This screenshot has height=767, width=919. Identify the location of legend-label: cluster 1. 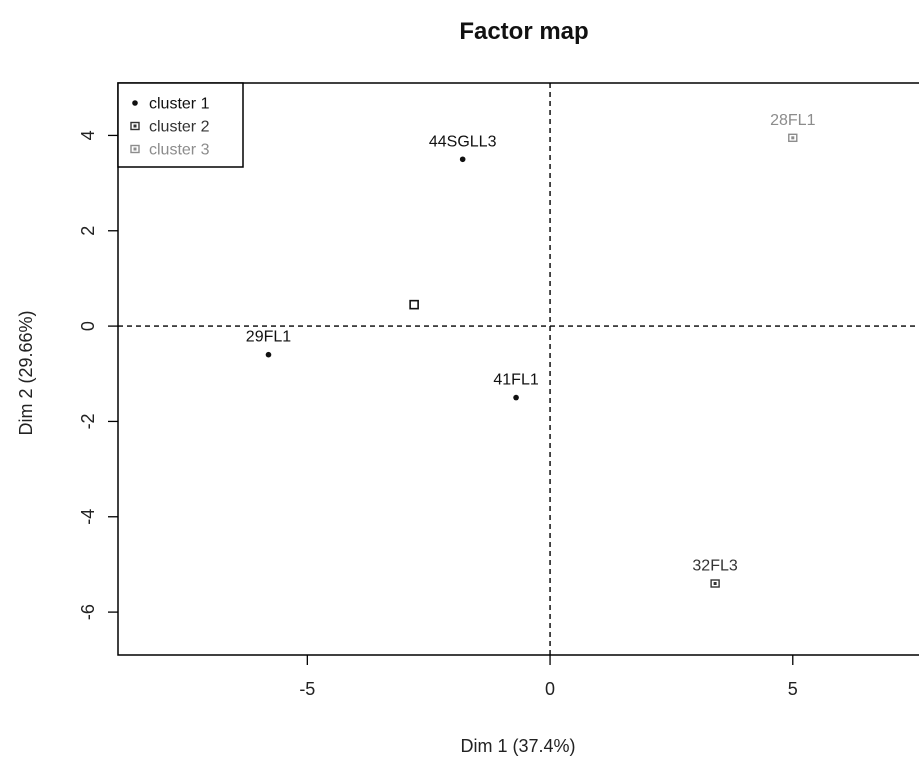
(179, 104).